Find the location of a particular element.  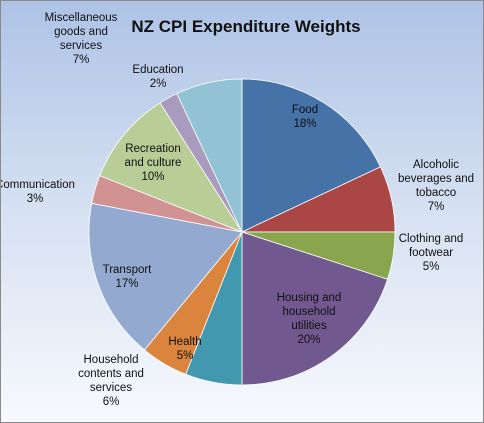

slice-label-6: Transport 17% is located at coordinates (128, 277).